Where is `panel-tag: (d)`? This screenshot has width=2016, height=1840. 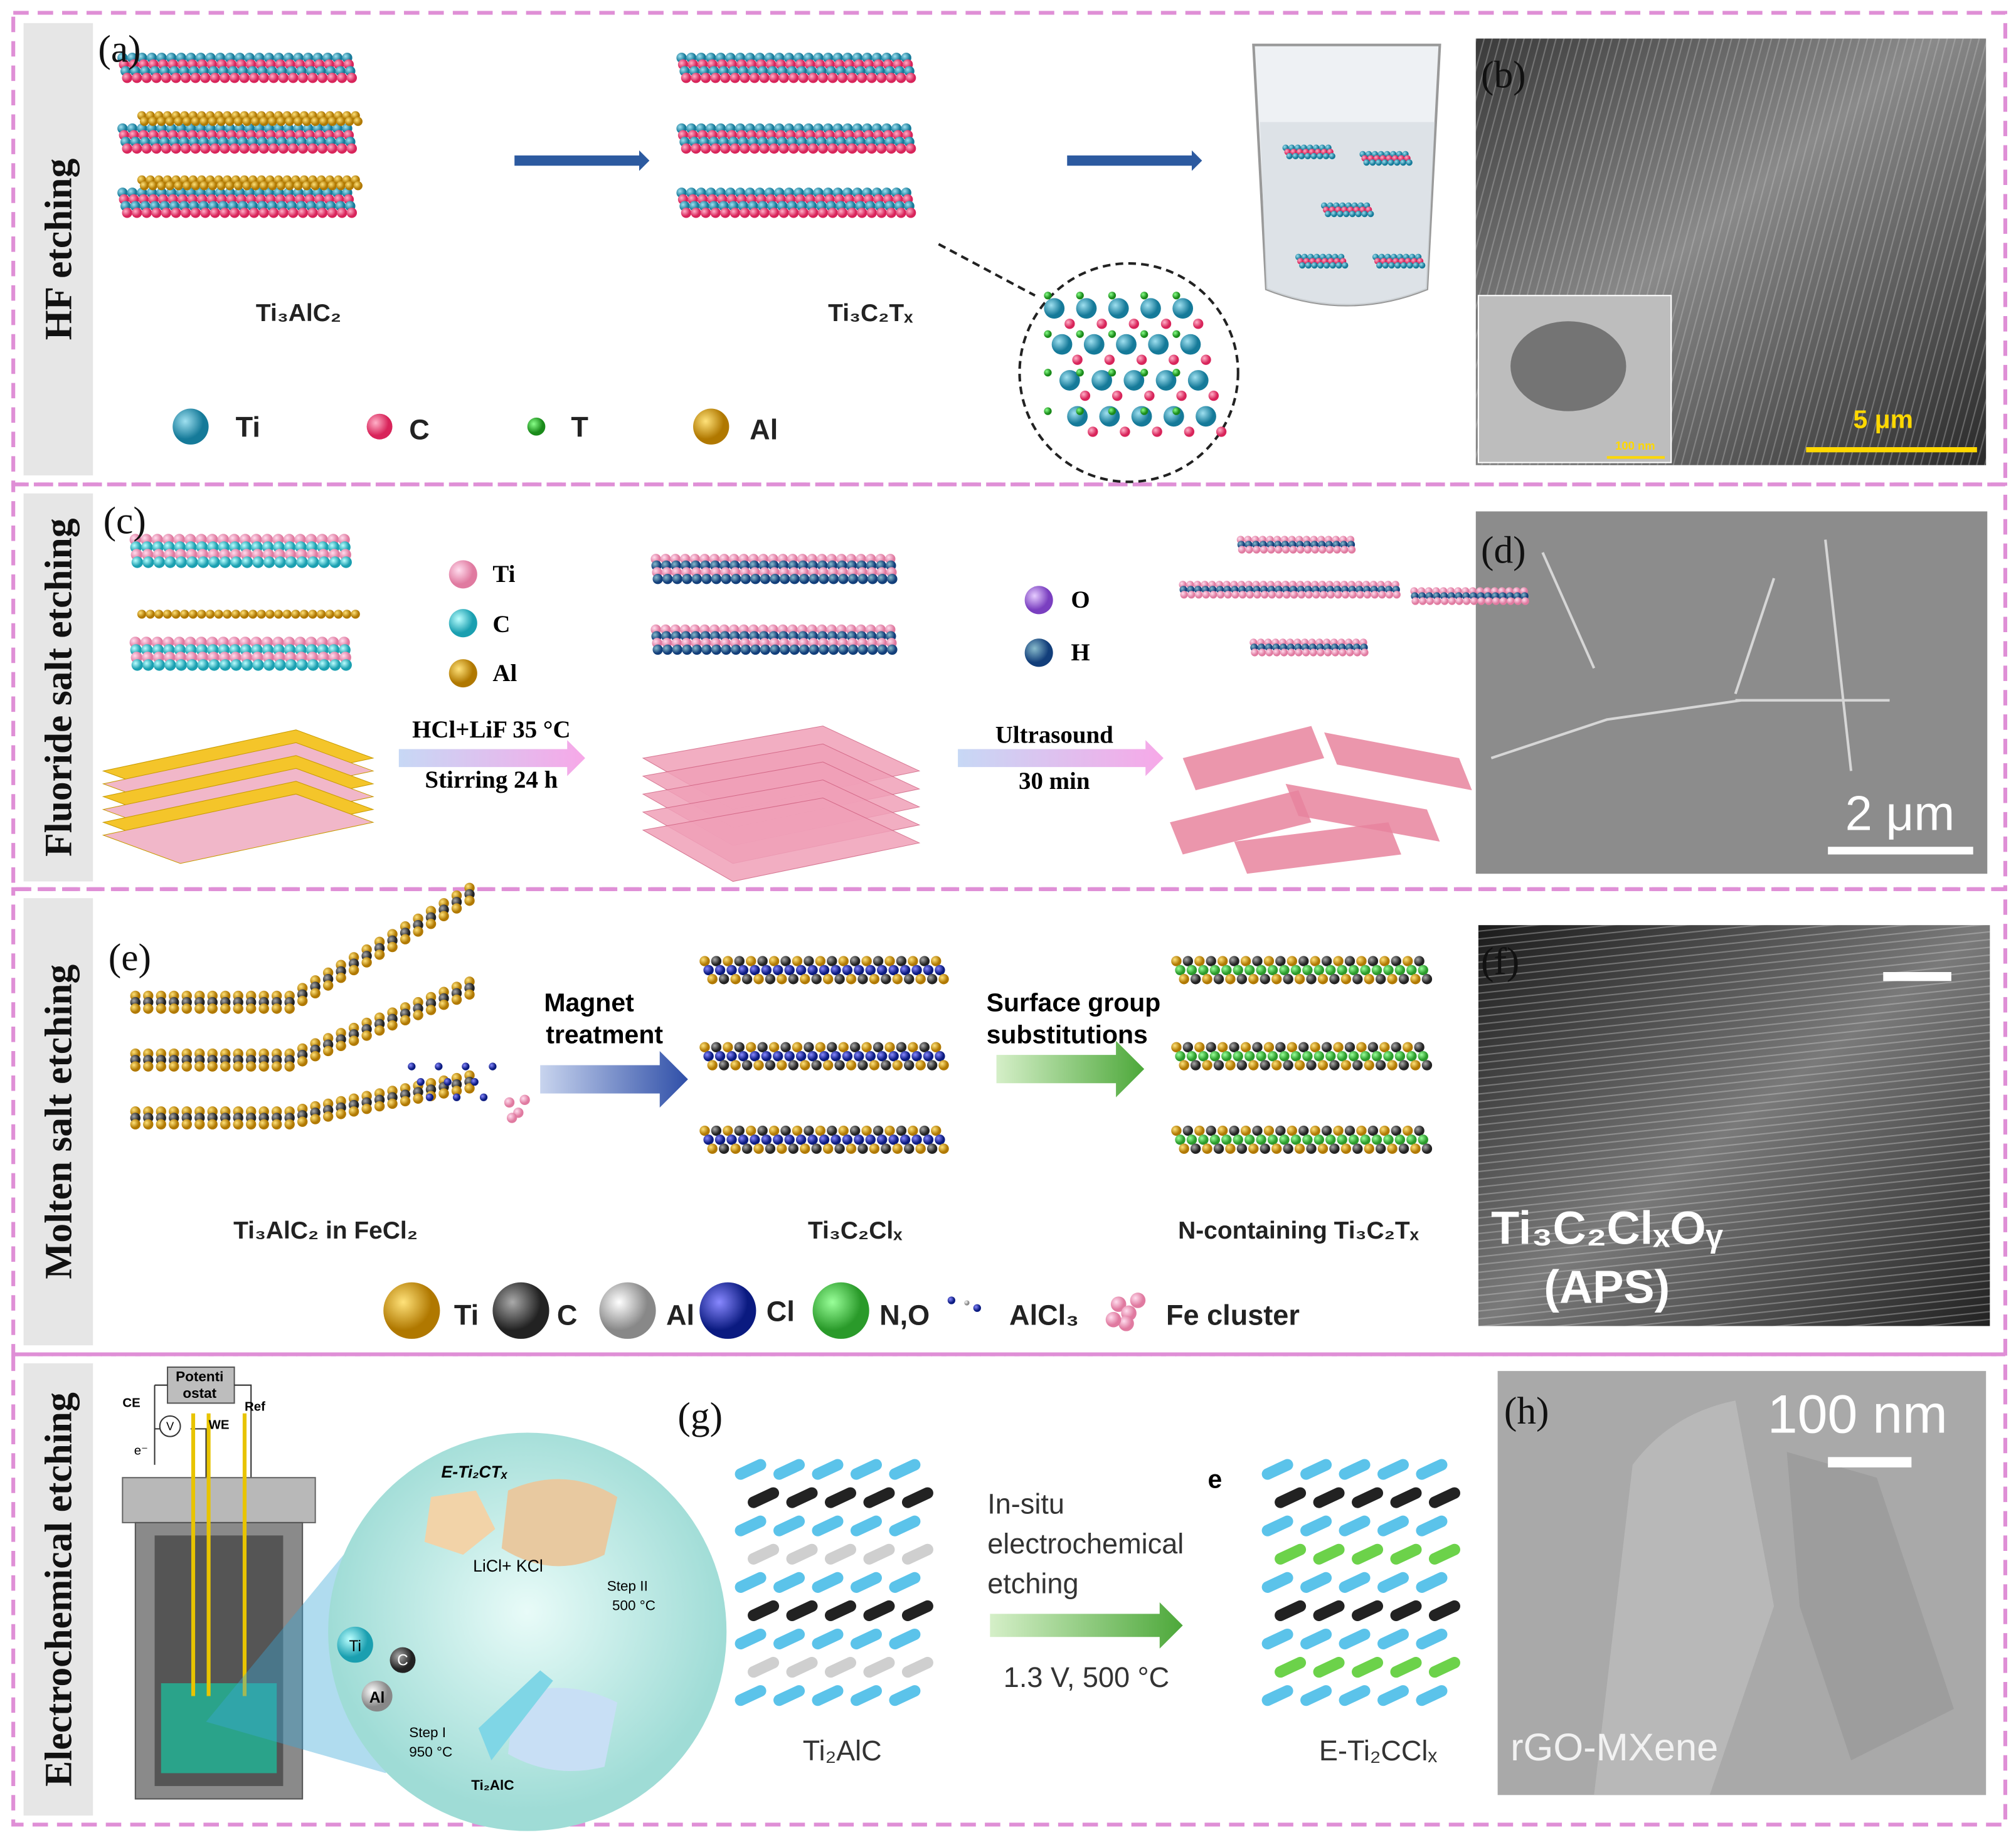 panel-tag: (d) is located at coordinates (1504, 550).